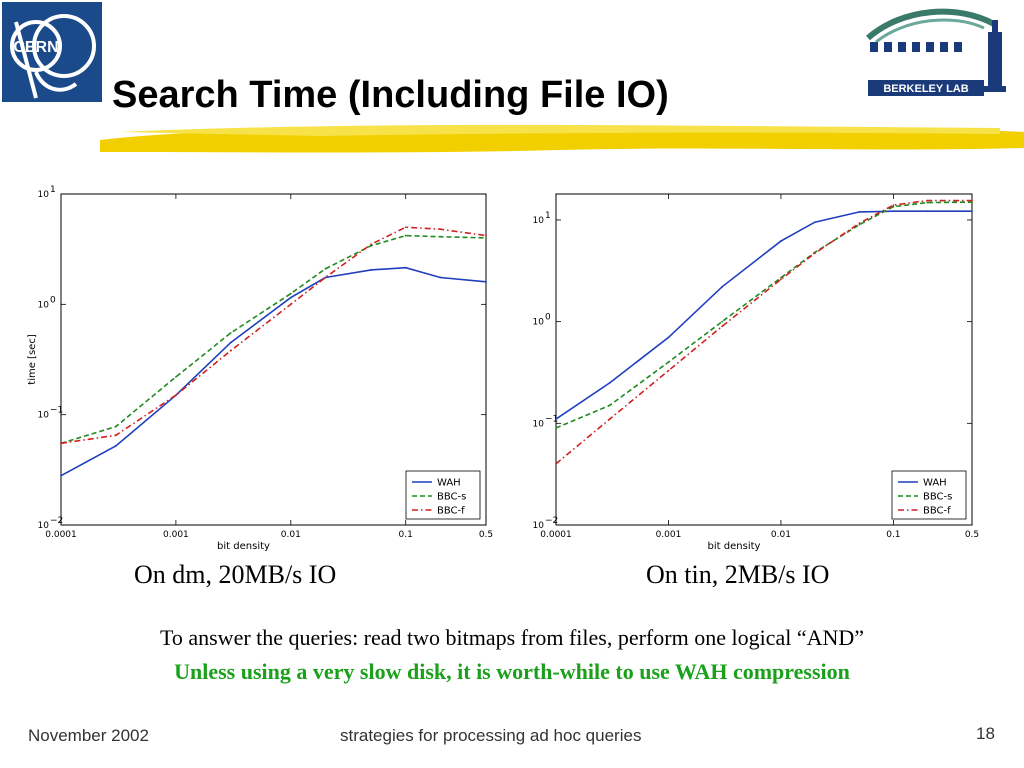  Describe the element at coordinates (451, 511) in the screenshot. I see `chart1-legend-label-bbc-f: BBC-f` at that location.